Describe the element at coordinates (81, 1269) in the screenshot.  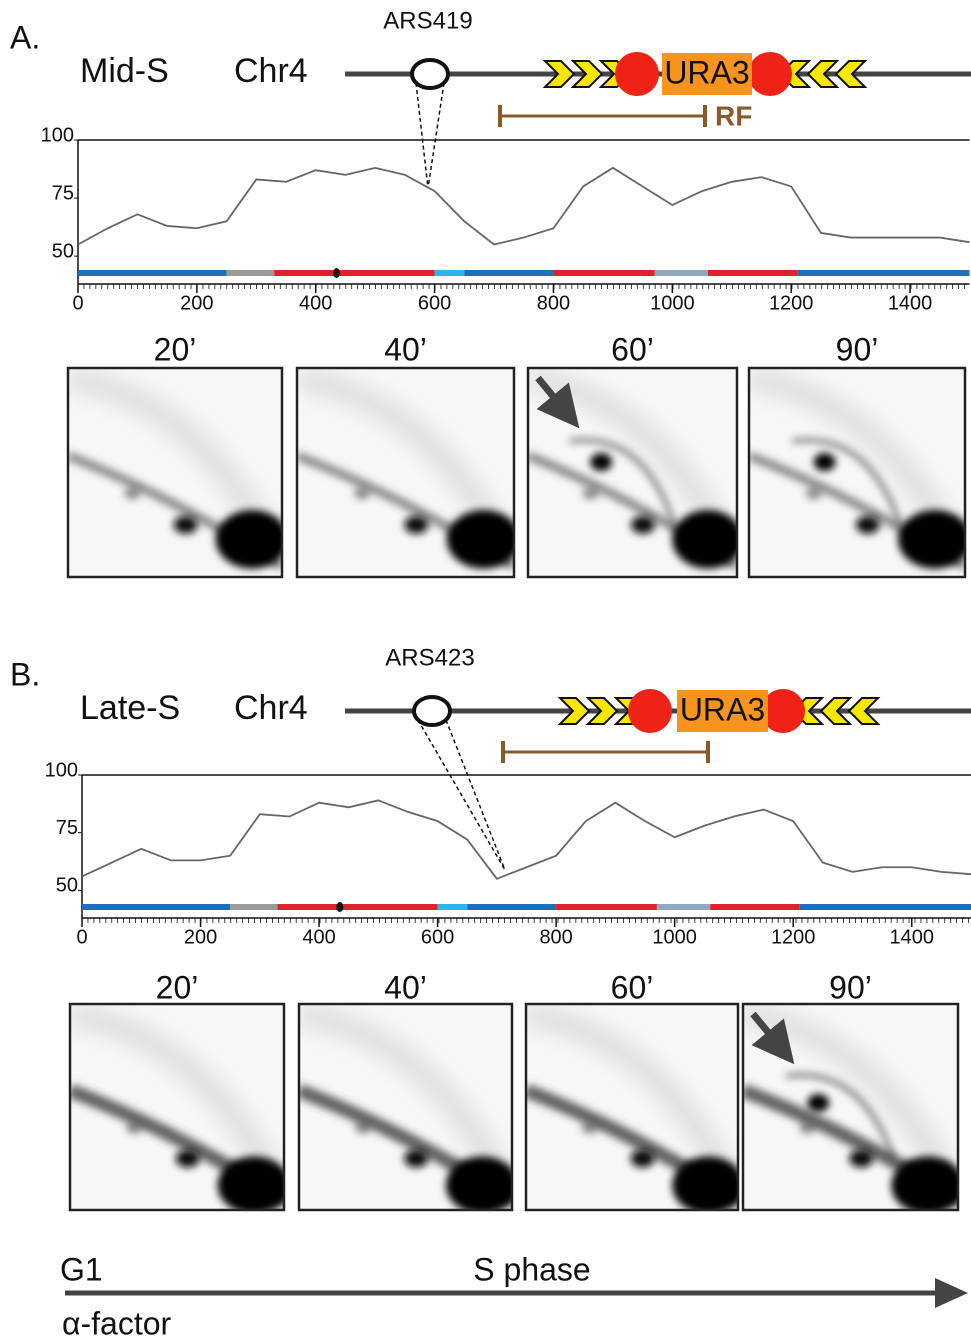
I see `timeline-start: G1` at that location.